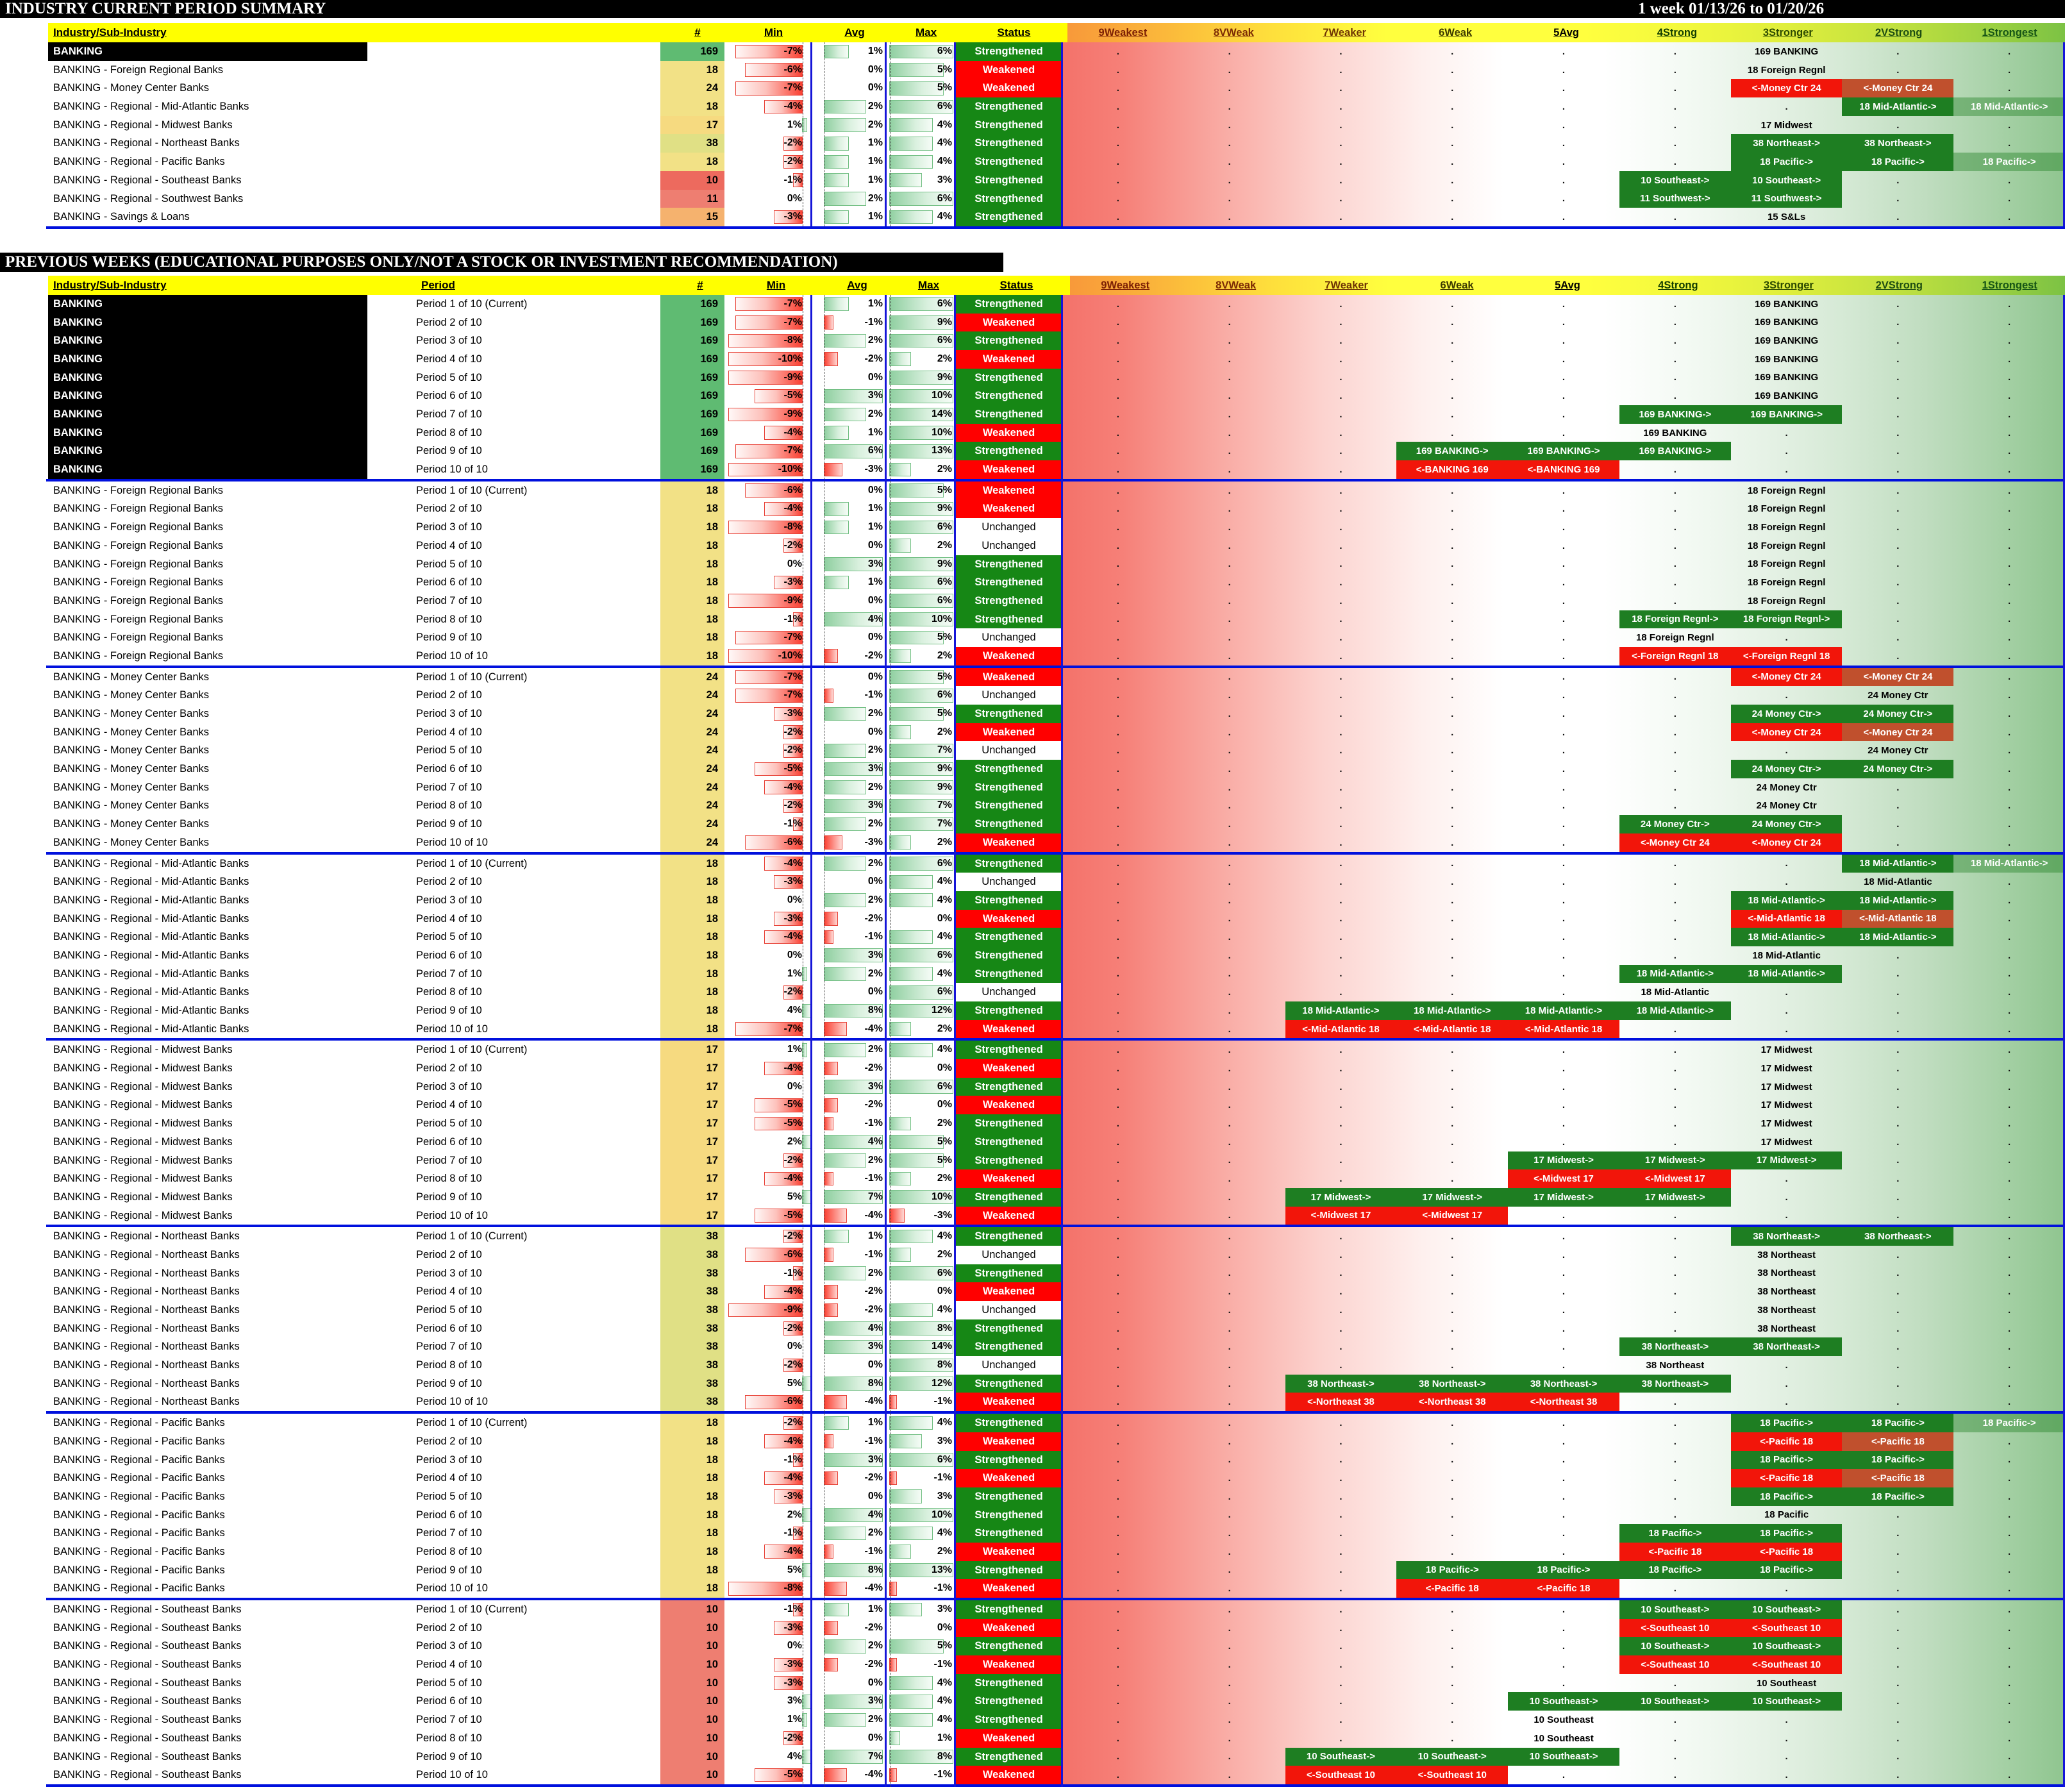  Describe the element at coordinates (921, 451) in the screenshot. I see `max-cell: 13%` at that location.